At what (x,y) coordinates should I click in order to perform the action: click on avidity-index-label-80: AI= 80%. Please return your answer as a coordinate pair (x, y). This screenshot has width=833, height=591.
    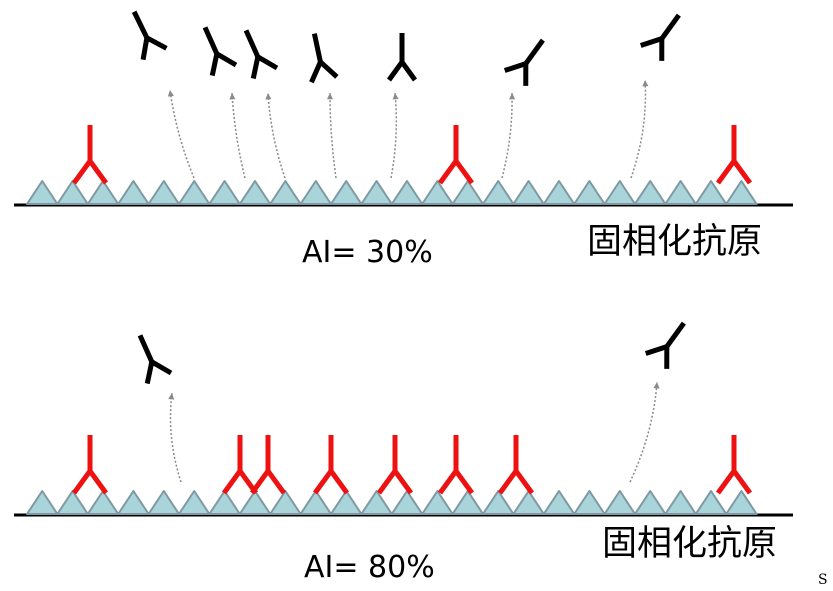
    Looking at the image, I should click on (369, 567).